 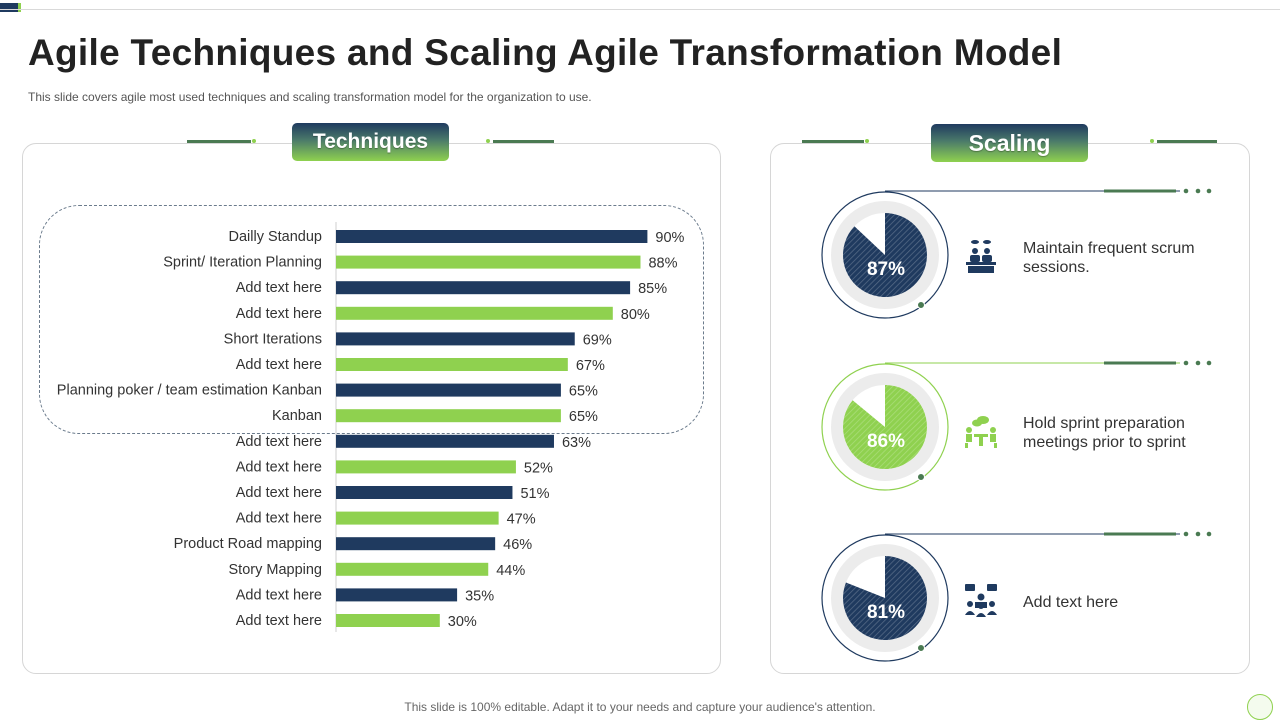 I want to click on corner-accent-green, so click(x=19, y=7).